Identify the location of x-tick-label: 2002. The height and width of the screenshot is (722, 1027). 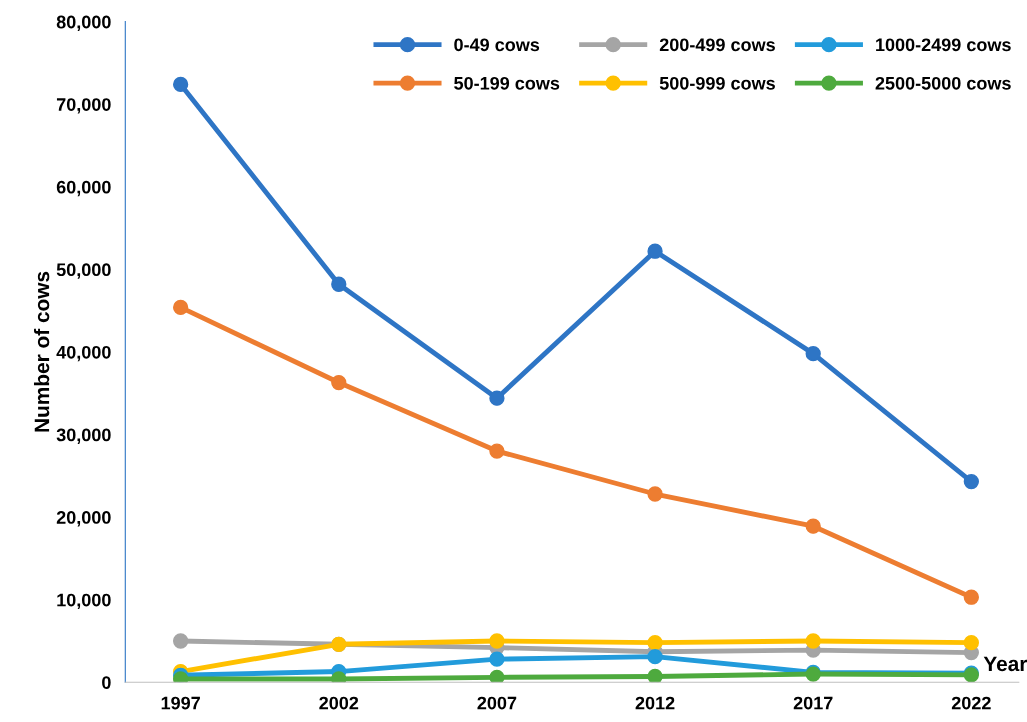
(339, 703).